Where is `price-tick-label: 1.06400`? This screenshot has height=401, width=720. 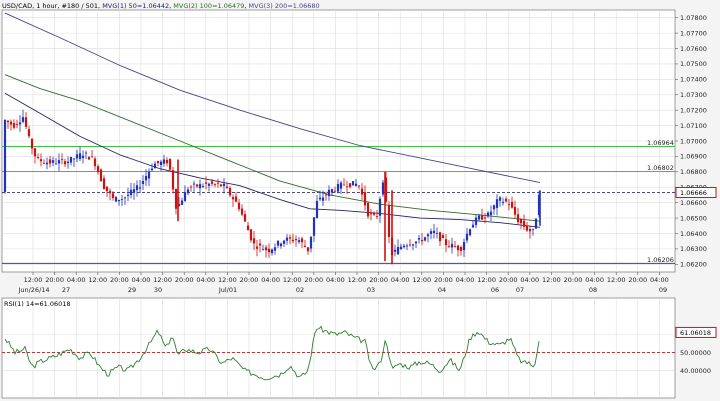 price-tick-label: 1.06400 is located at coordinates (693, 234).